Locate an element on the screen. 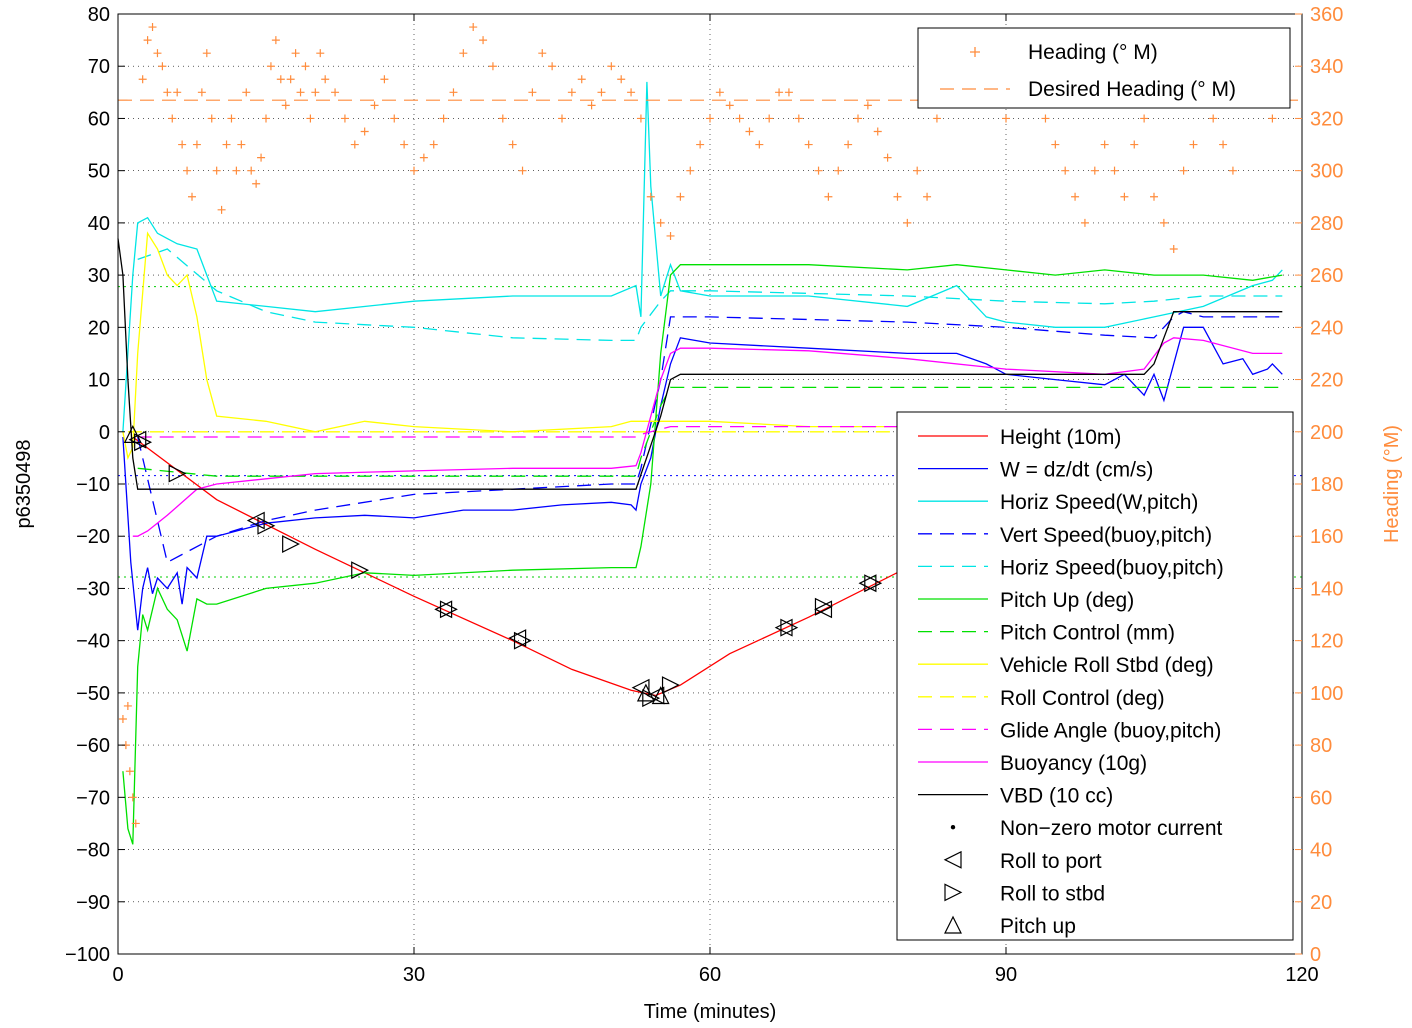 The width and height of the screenshot is (1412, 1028). legend-label: Vehicle Roll Stbd (deg) is located at coordinates (1107, 665).